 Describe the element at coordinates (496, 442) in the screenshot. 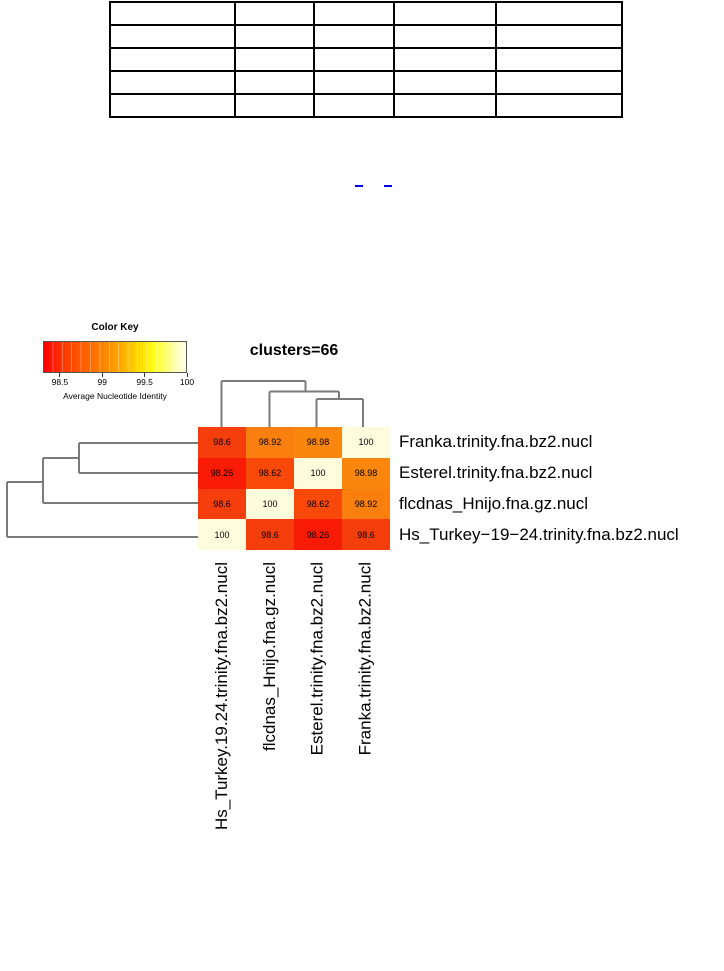

I see `heatmap-row-label: Franka.trinity.fna.bz2.nucl` at that location.